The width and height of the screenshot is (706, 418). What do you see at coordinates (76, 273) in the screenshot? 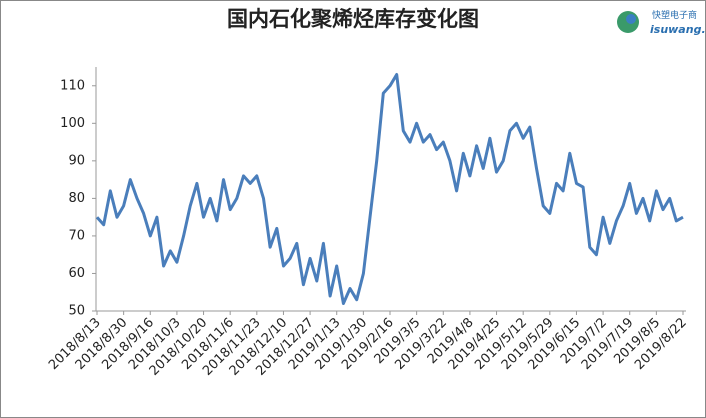
I see `y-tick-label: 60` at bounding box center [76, 273].